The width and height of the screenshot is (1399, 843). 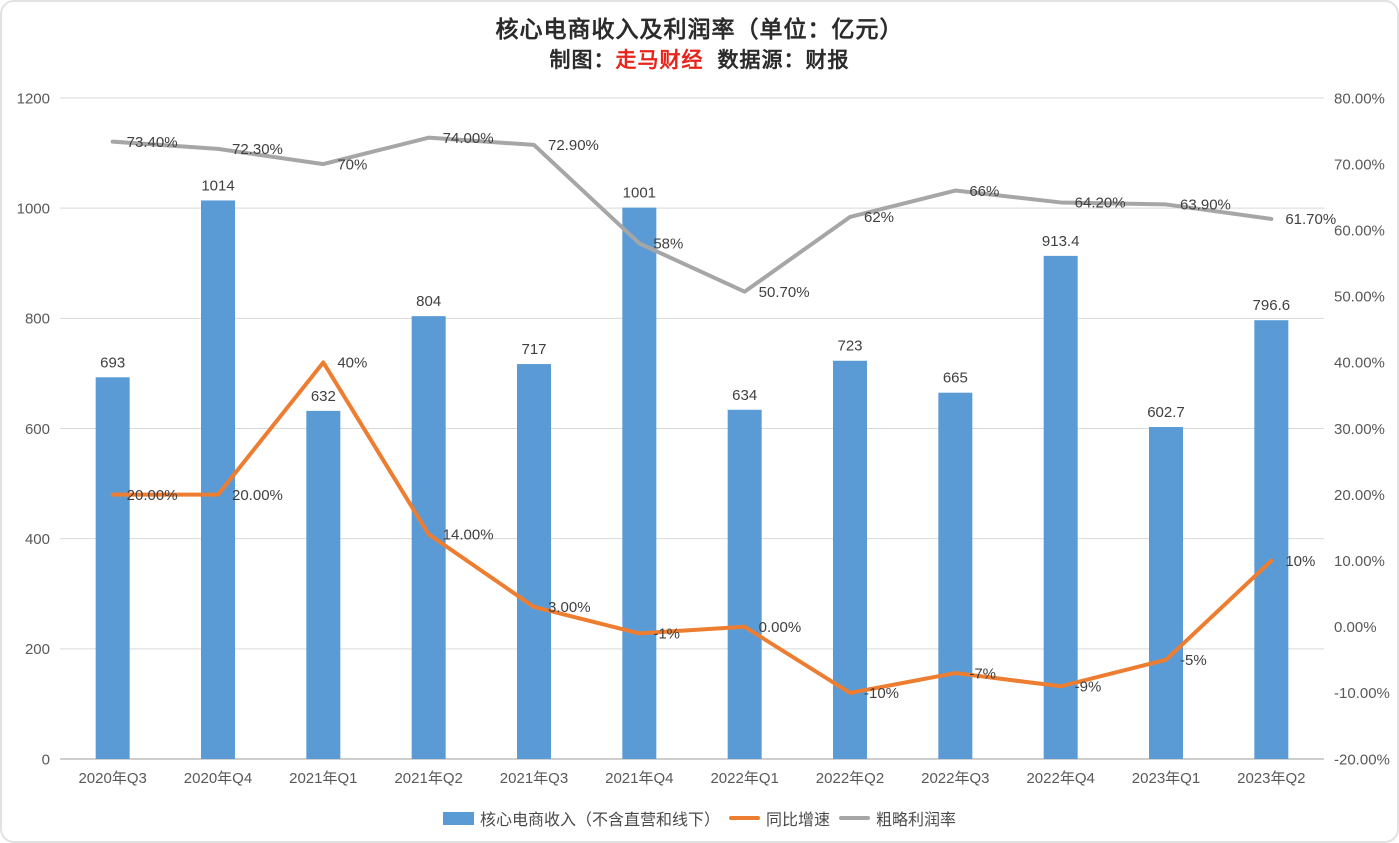 What do you see at coordinates (33, 208) in the screenshot?
I see `left-axis-tick-label: 1000` at bounding box center [33, 208].